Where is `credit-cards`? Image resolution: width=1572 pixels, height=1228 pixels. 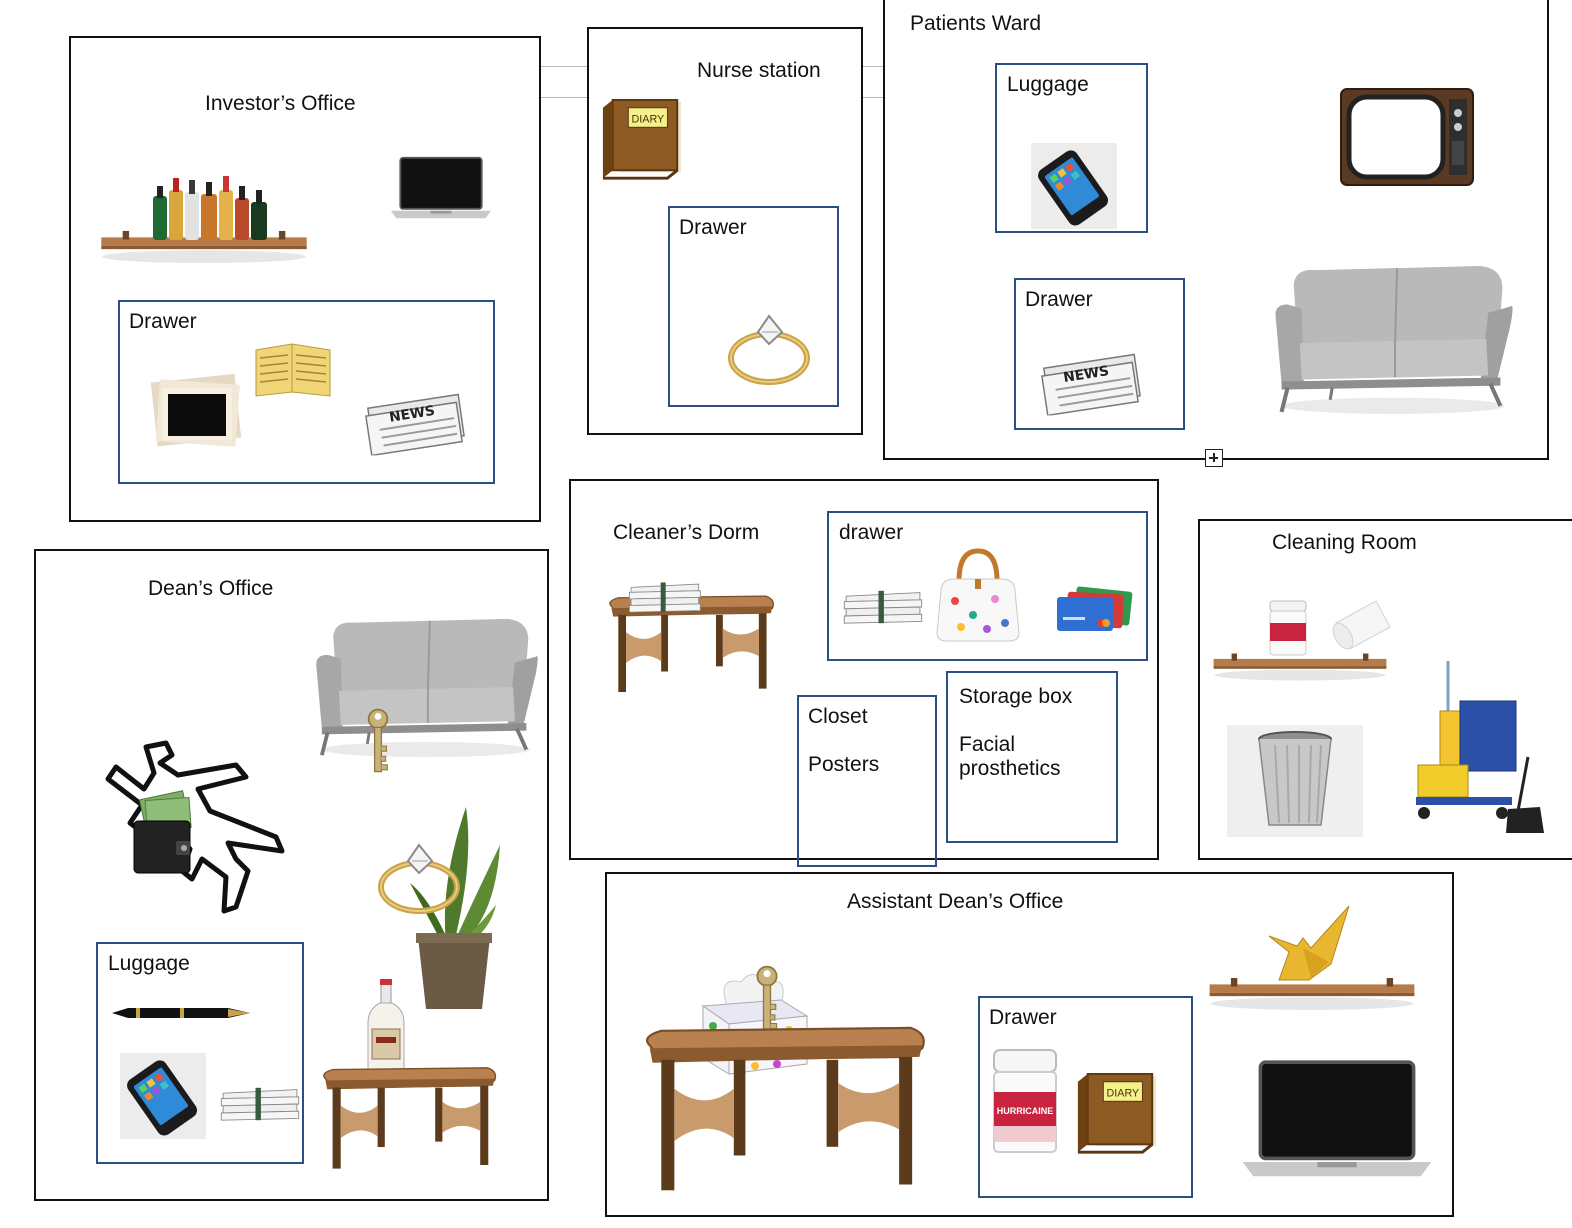 credit-cards is located at coordinates (1095, 609).